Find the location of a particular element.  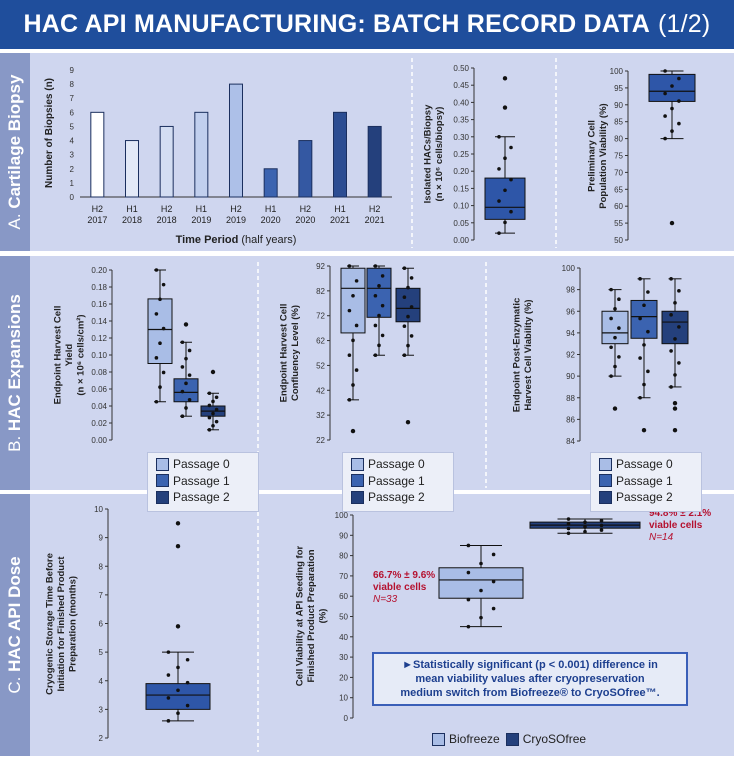

y-tick-label: 7 is located at coordinates (101, 595).